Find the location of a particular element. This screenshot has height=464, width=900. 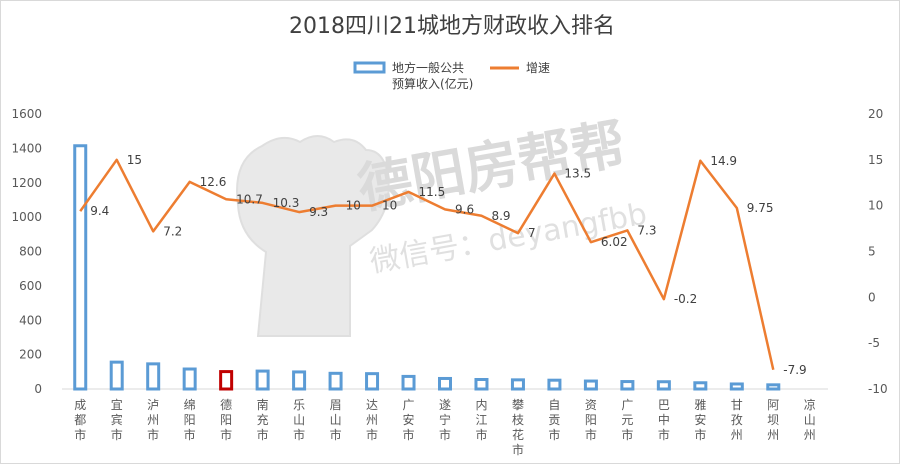

line-data-label: 9.4 is located at coordinates (99, 211).